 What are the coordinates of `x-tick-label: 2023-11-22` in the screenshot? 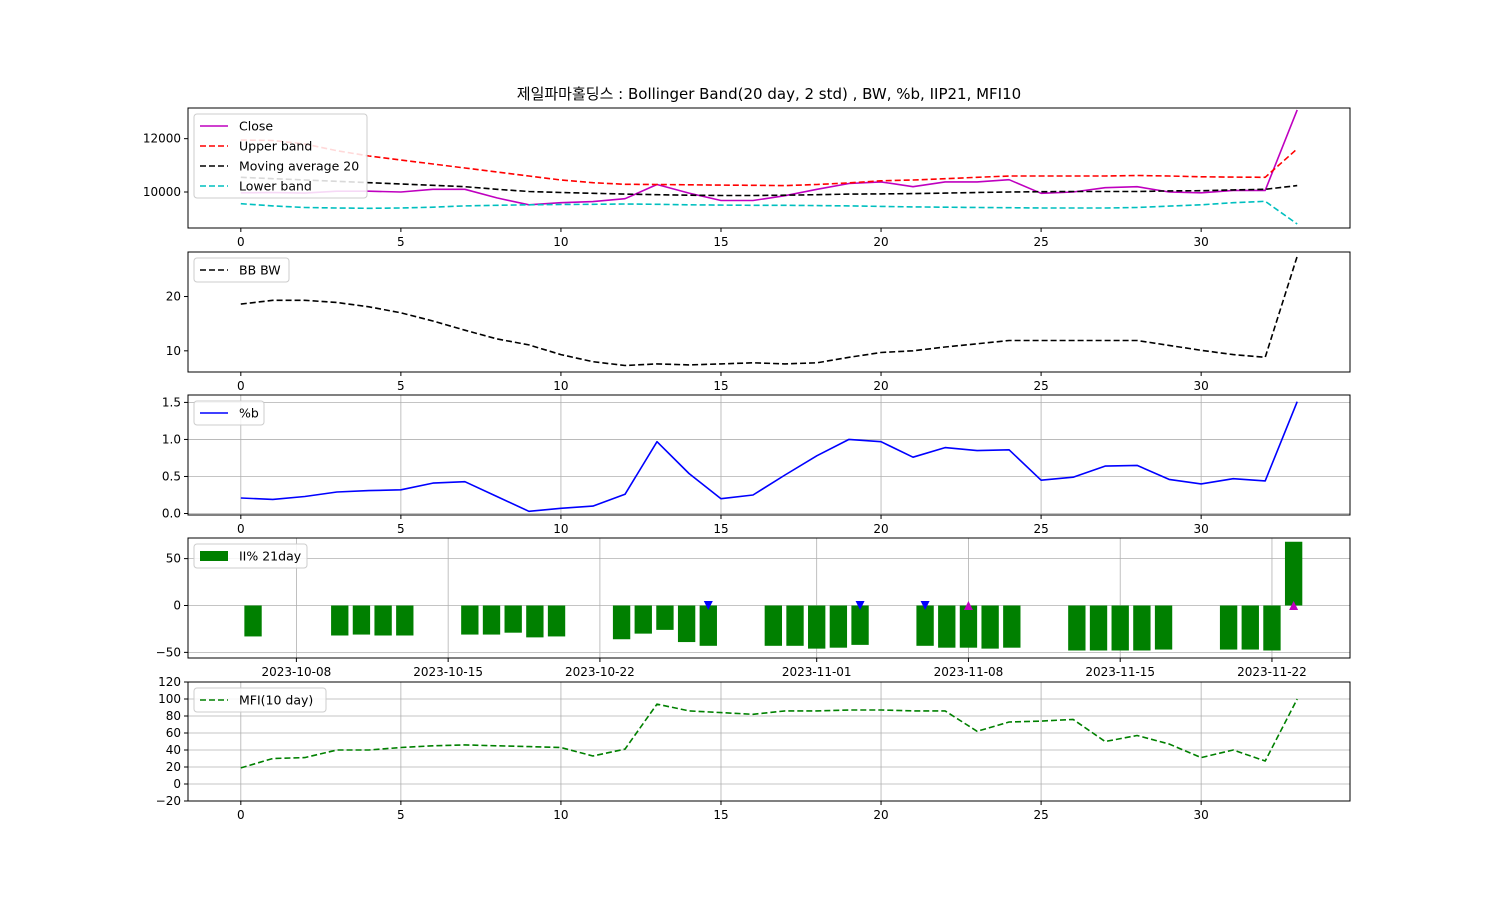 It's located at (1272, 672).